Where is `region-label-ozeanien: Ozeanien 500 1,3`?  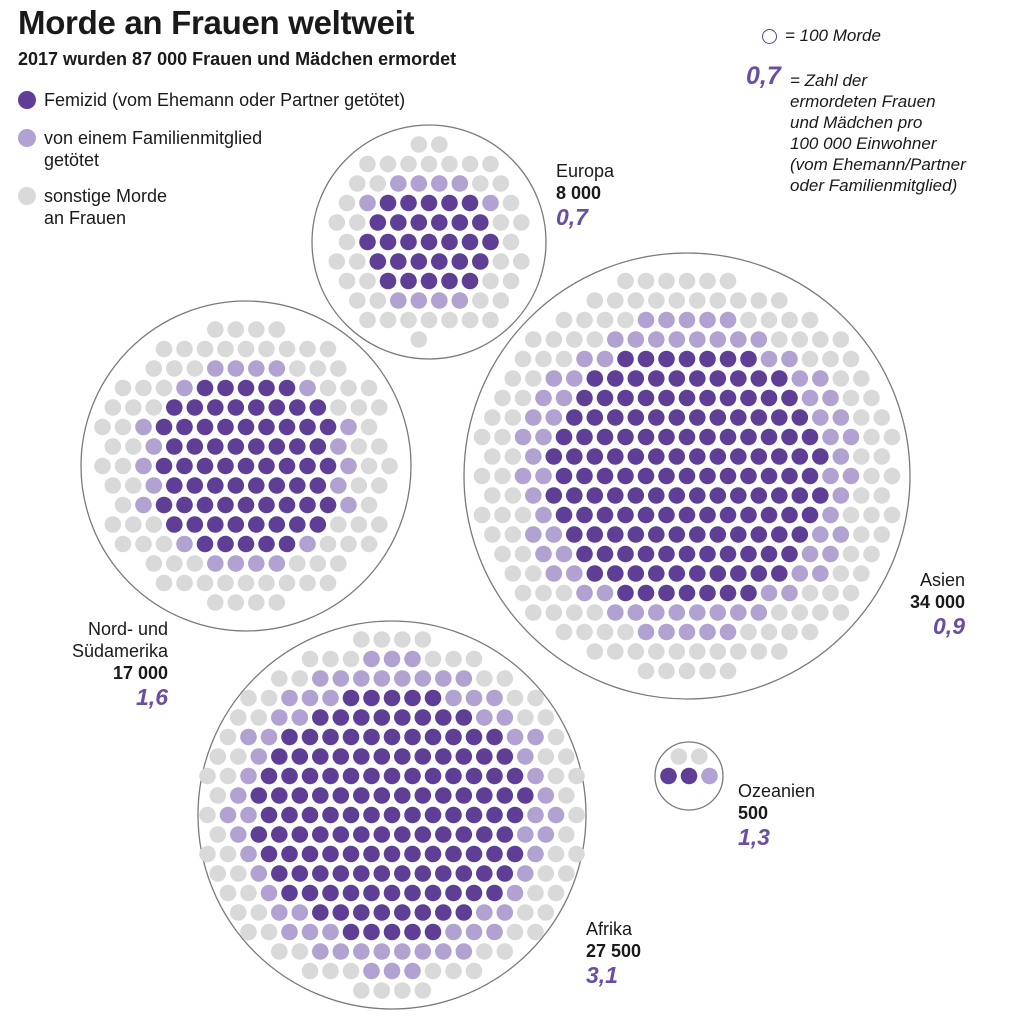 region-label-ozeanien: Ozeanien 500 1,3 is located at coordinates (776, 814).